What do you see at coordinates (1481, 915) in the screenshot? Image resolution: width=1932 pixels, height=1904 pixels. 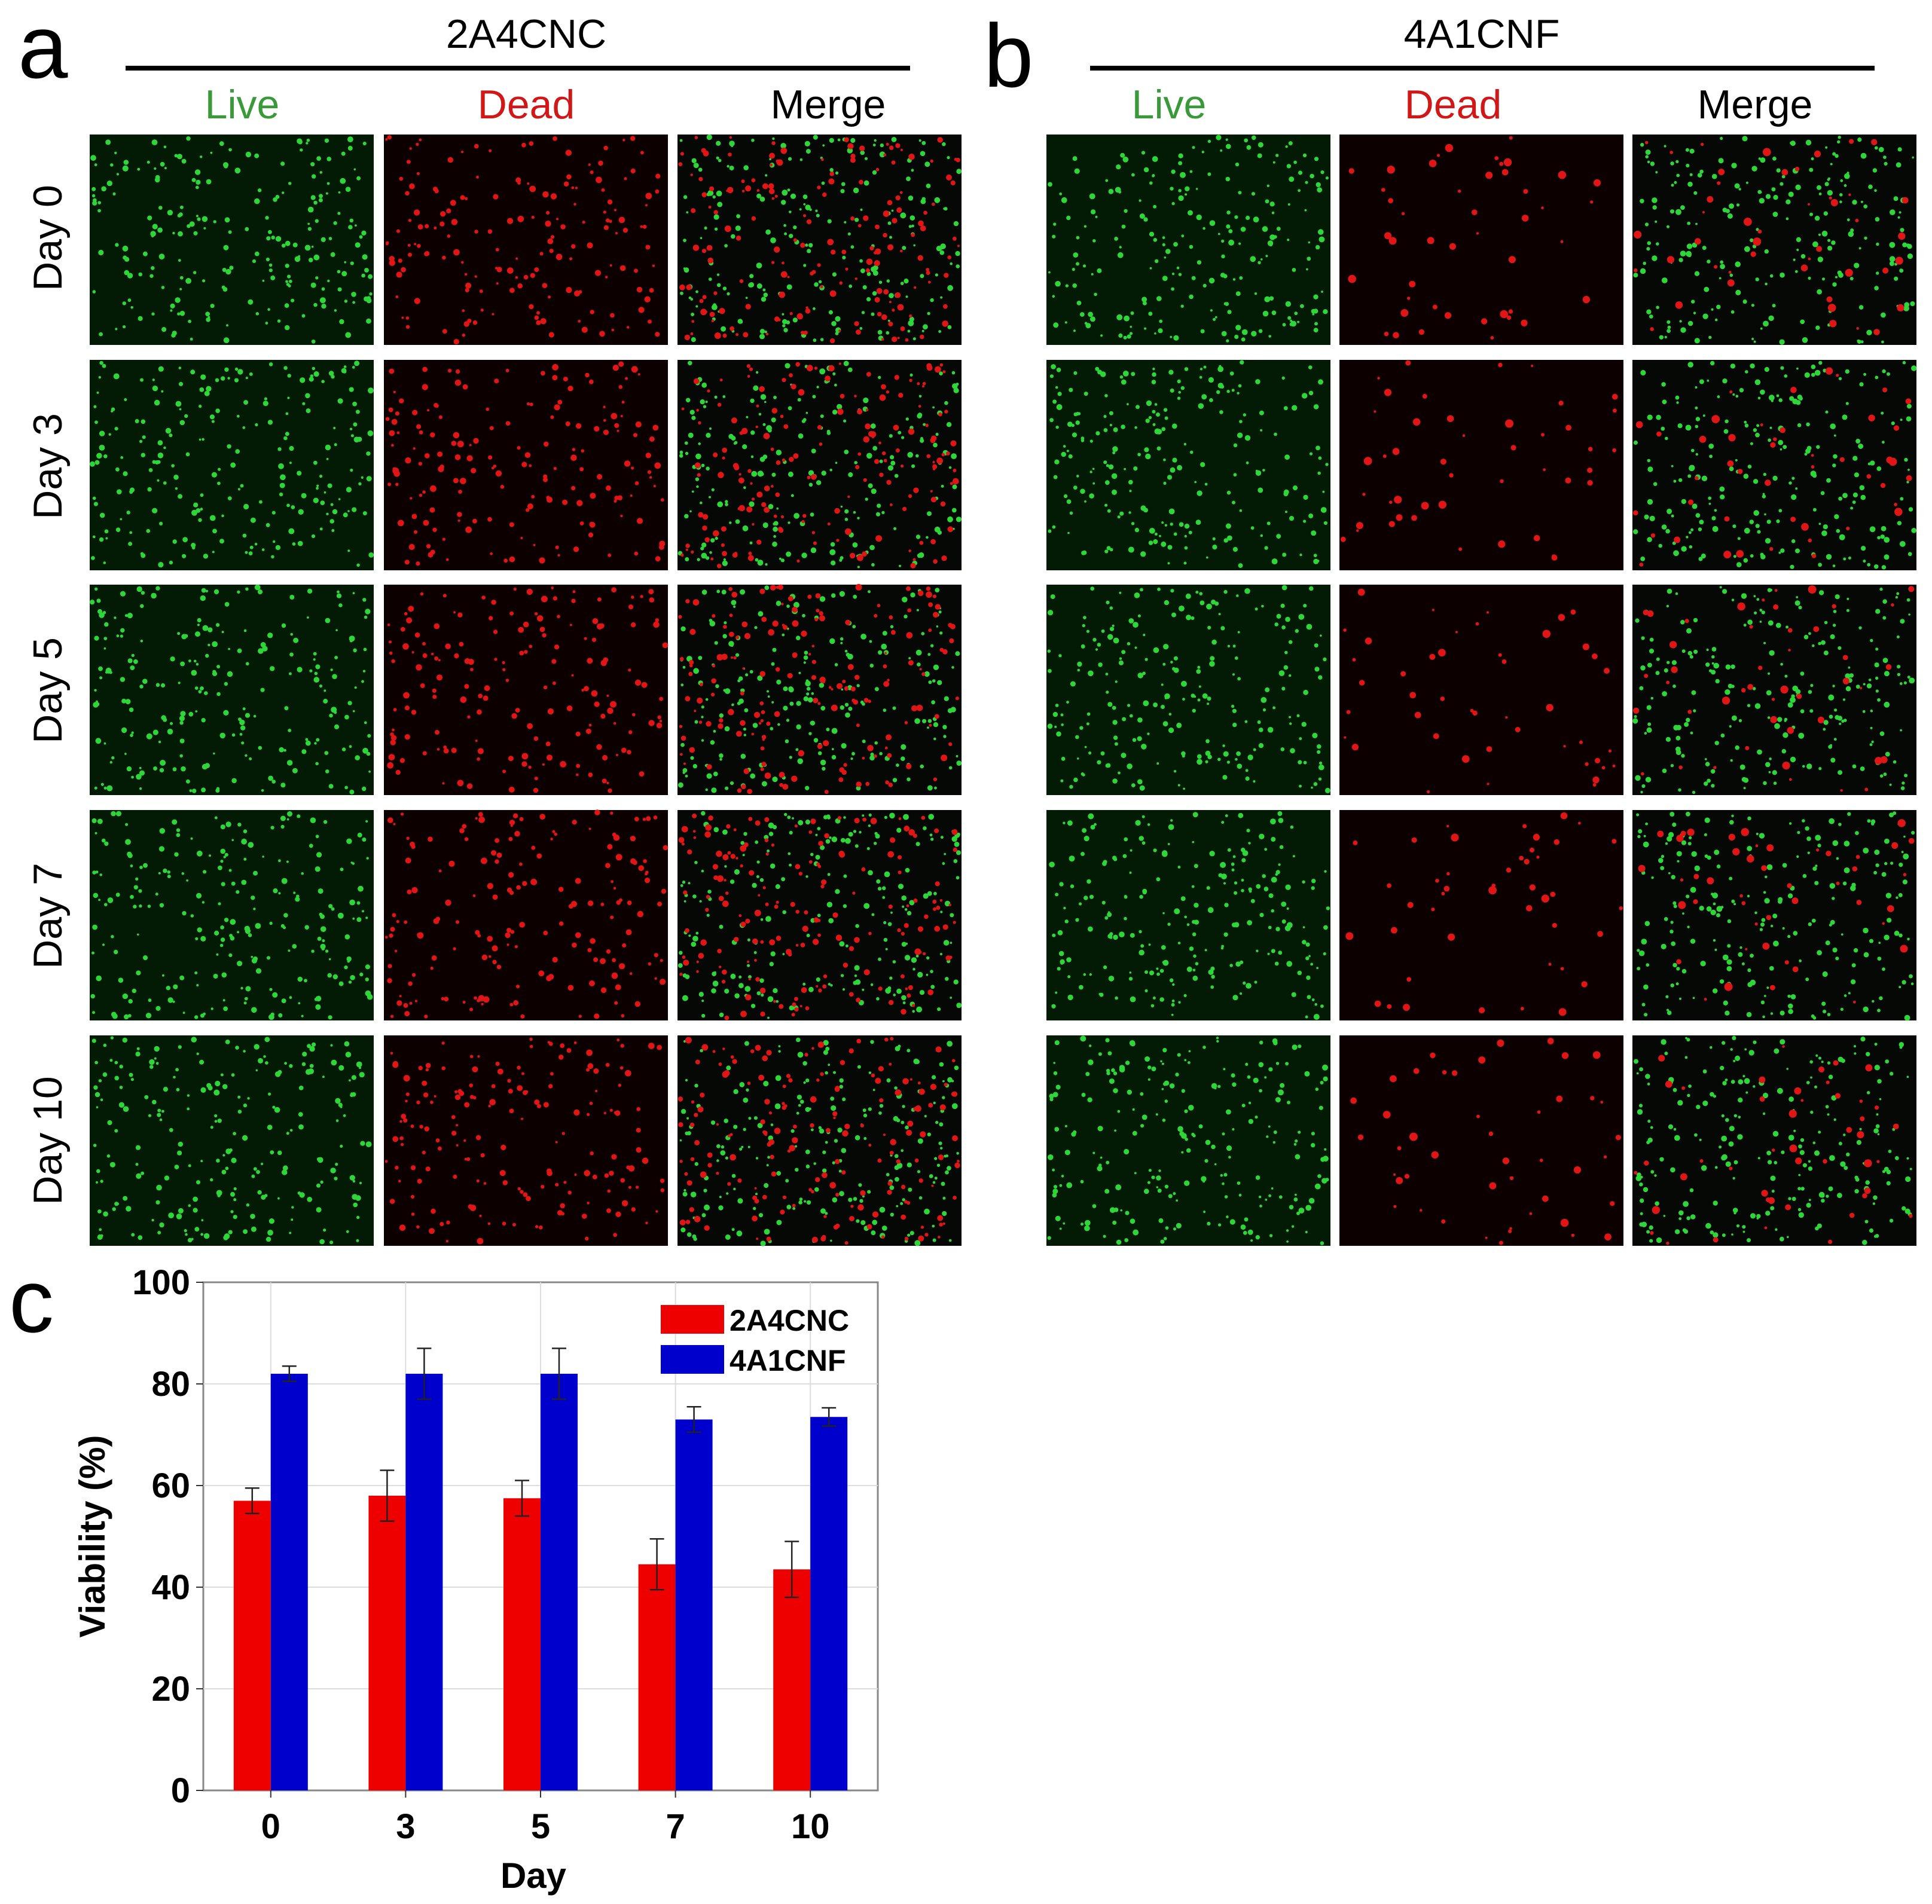 I see `micrograph-b-dead-row3` at bounding box center [1481, 915].